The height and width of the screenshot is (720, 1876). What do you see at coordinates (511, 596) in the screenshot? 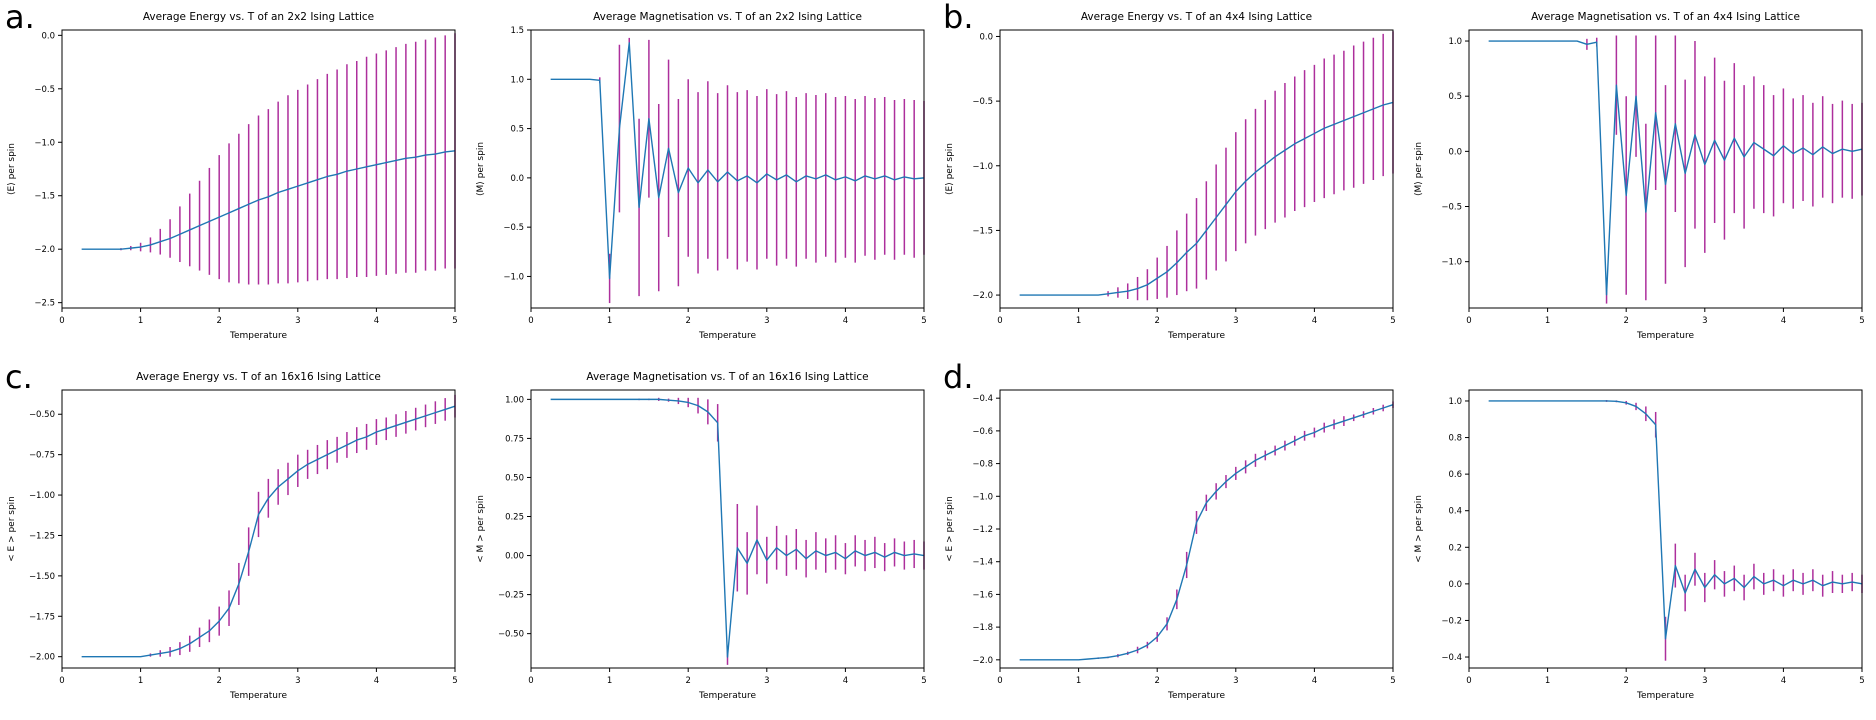
I see `svg-text: −0.25` at bounding box center [511, 596].